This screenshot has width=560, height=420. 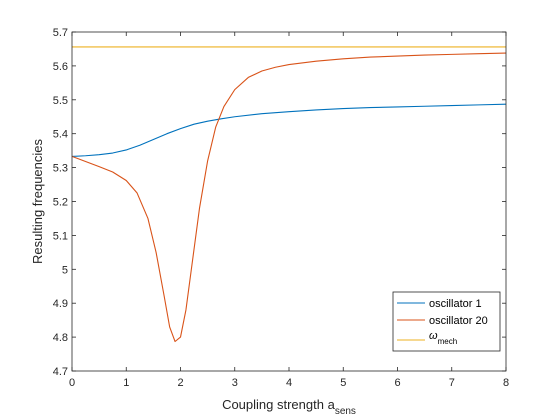 I want to click on legend-label-text: ω, so click(x=433, y=336).